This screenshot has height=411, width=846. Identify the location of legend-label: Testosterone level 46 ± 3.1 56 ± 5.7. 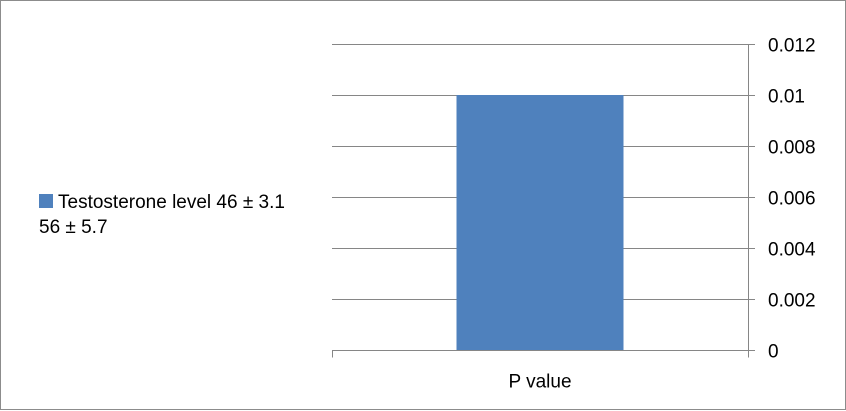
(167, 215).